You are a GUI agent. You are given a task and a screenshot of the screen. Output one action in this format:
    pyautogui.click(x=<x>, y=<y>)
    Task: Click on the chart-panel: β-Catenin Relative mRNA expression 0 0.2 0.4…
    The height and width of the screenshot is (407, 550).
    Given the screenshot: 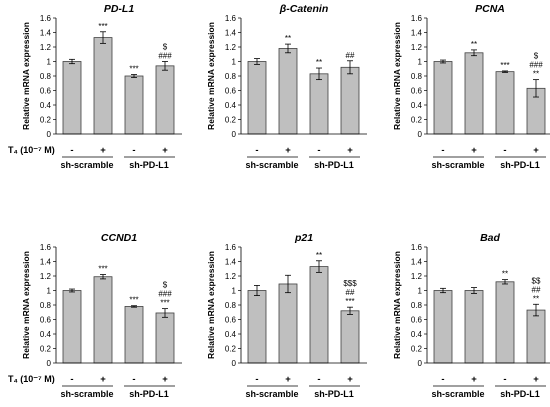 What is the action you would take?
    pyautogui.click(x=286, y=86)
    